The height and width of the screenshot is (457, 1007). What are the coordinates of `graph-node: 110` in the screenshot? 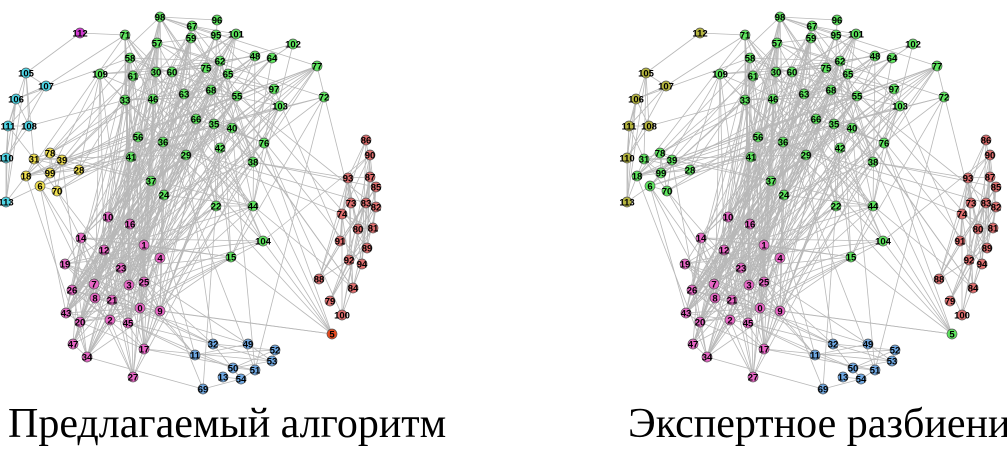 It's located at (7, 158).